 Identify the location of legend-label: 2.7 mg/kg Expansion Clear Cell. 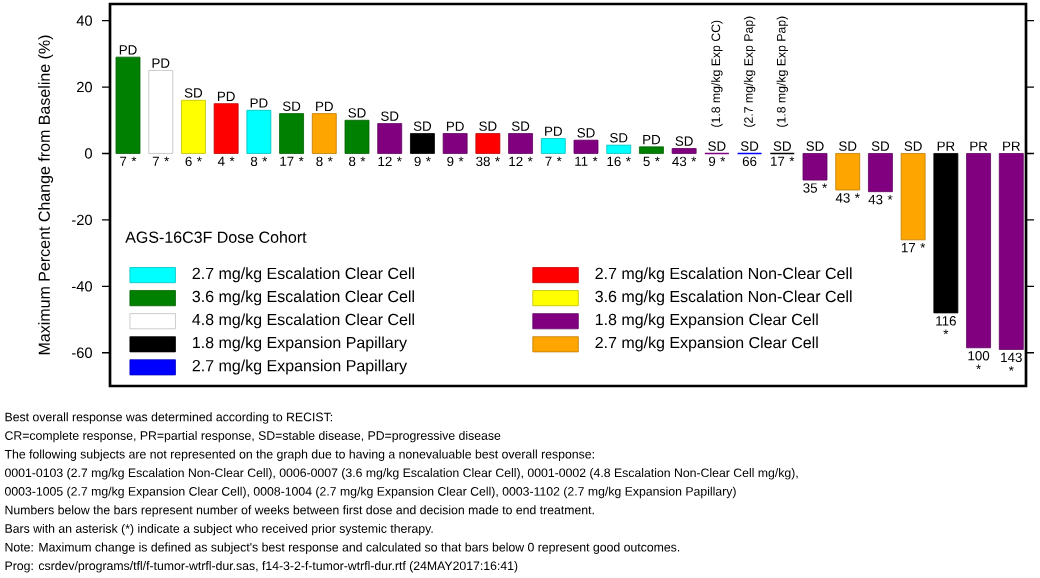
(706, 344).